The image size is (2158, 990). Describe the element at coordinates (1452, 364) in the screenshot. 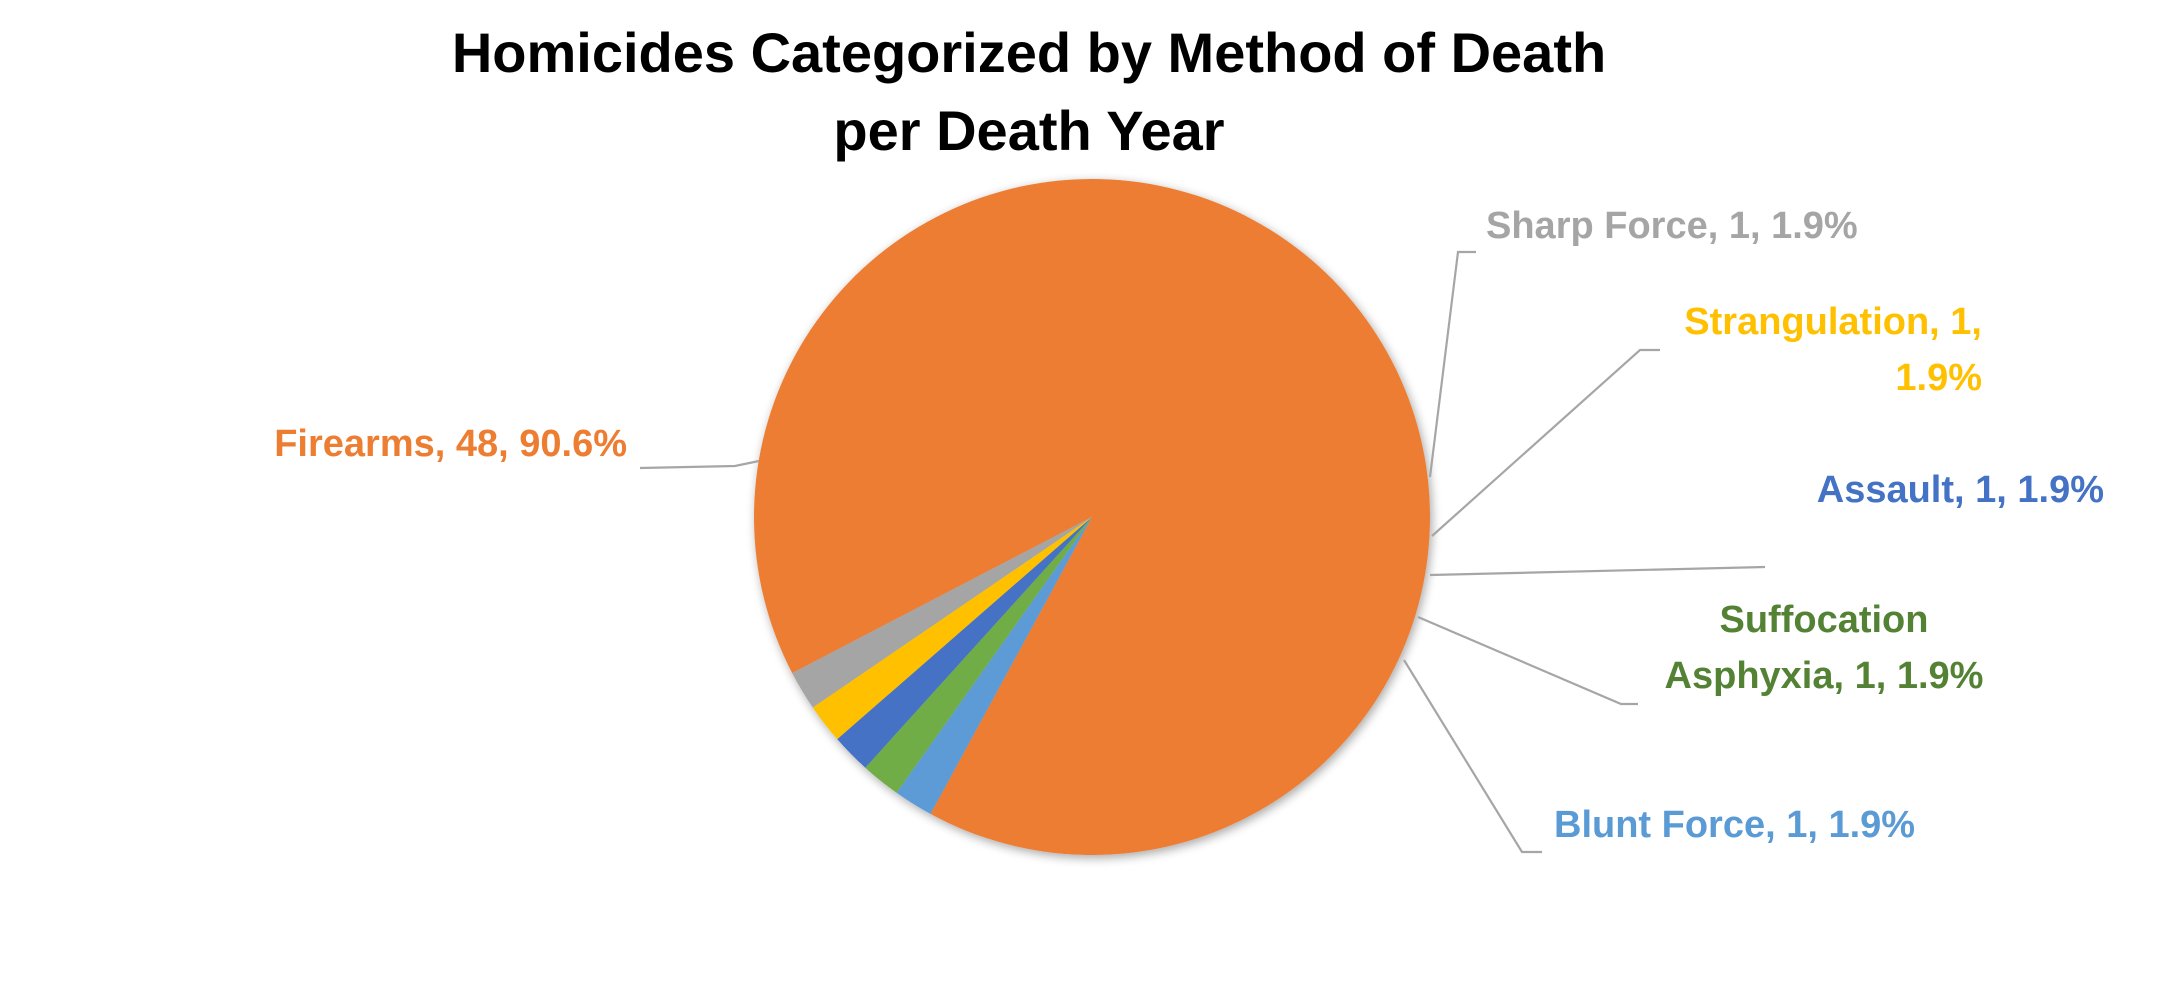

I see `leader-line-sharp-force` at that location.